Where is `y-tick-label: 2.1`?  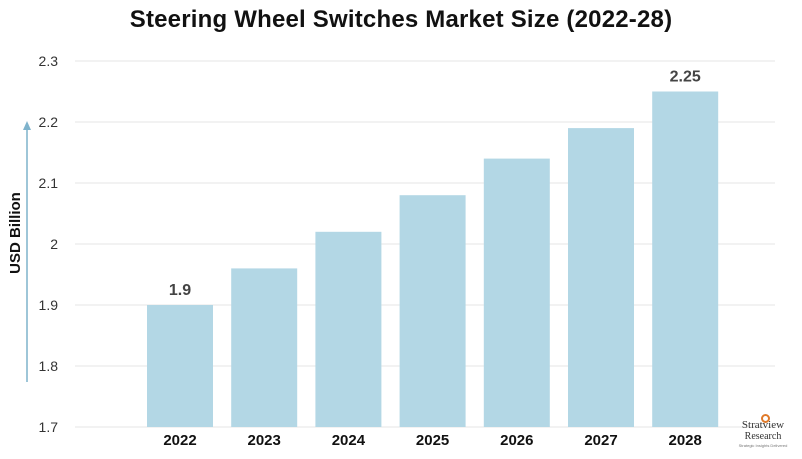
y-tick-label: 2.1 is located at coordinates (49, 183).